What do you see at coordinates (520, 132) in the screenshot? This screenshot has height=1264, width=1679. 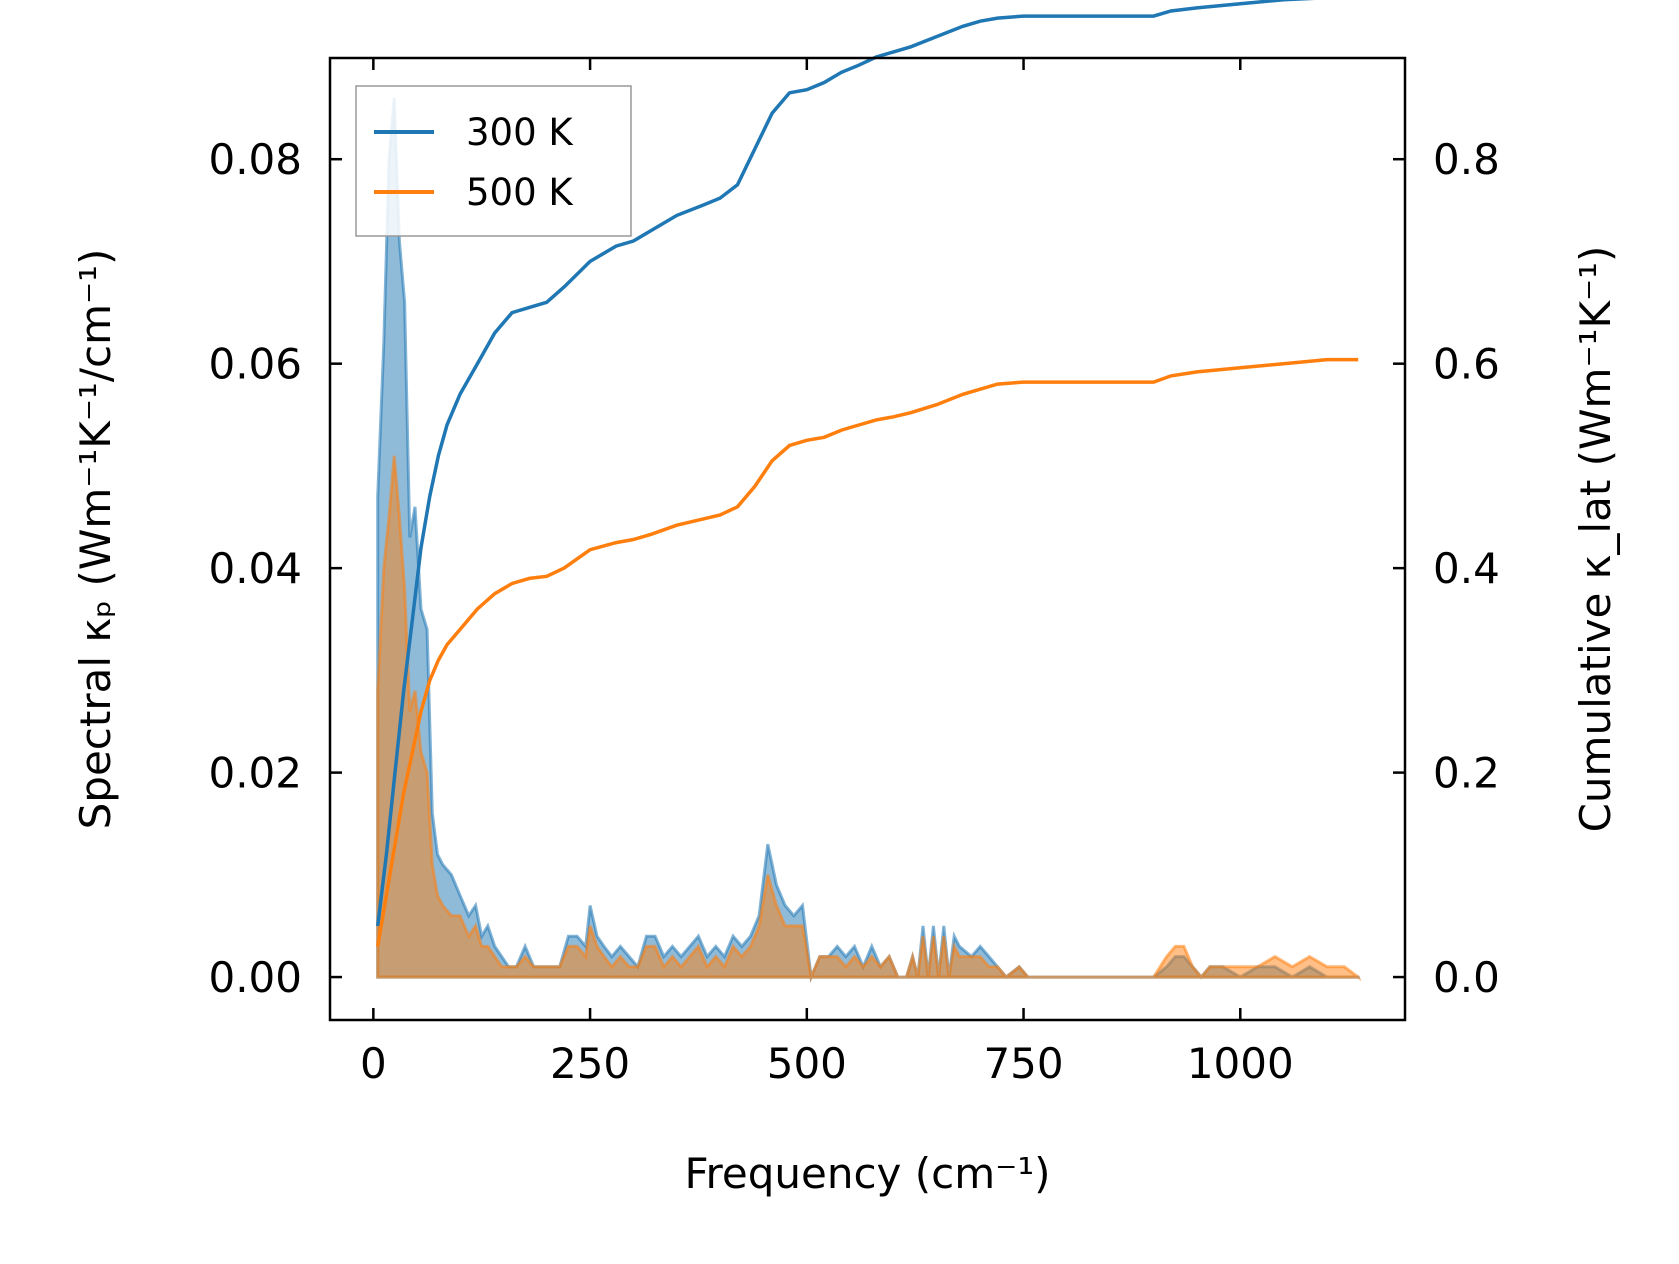 I see `legend-label: 300 K` at bounding box center [520, 132].